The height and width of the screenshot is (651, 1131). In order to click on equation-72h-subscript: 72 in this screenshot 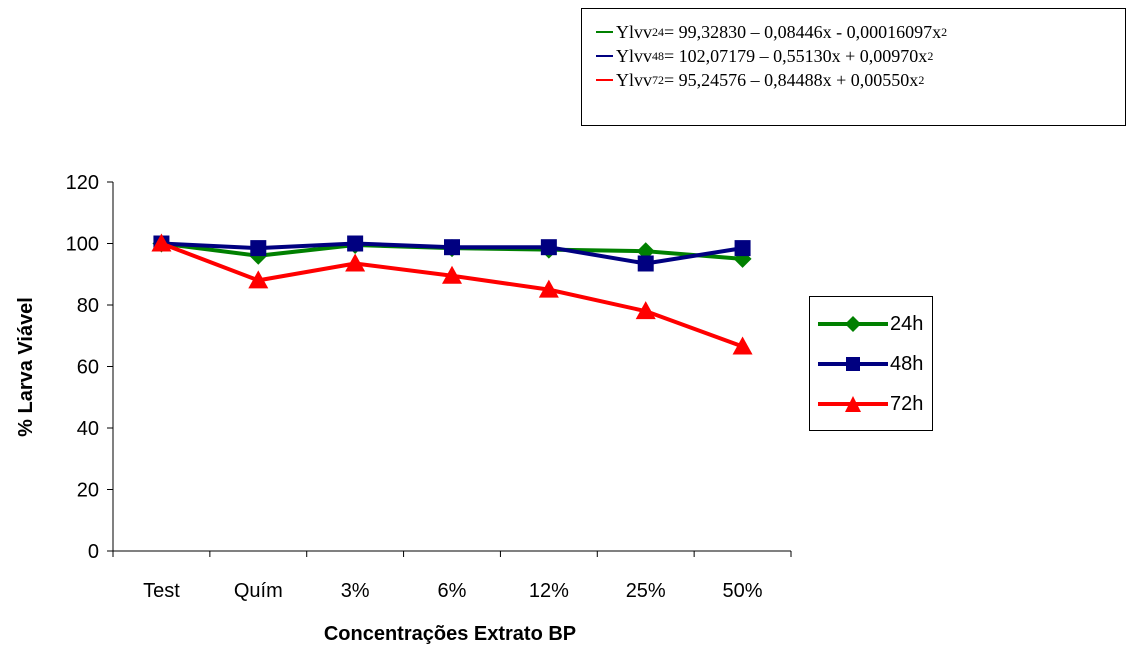, I will do `click(658, 79)`.